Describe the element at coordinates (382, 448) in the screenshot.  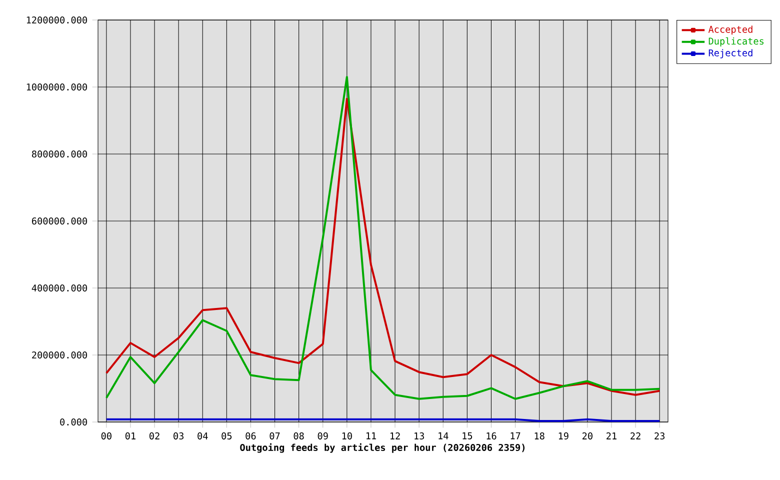
I see `x-axis-title: Outgoing feeds by articles per hour (20260206 2359)` at that location.